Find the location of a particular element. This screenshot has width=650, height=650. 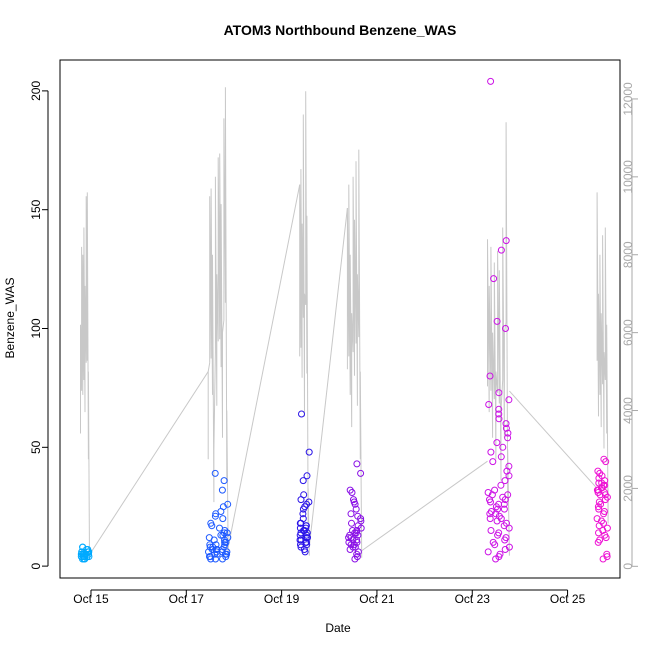

right-axis-tick-label: 10000 is located at coordinates (628, 177).